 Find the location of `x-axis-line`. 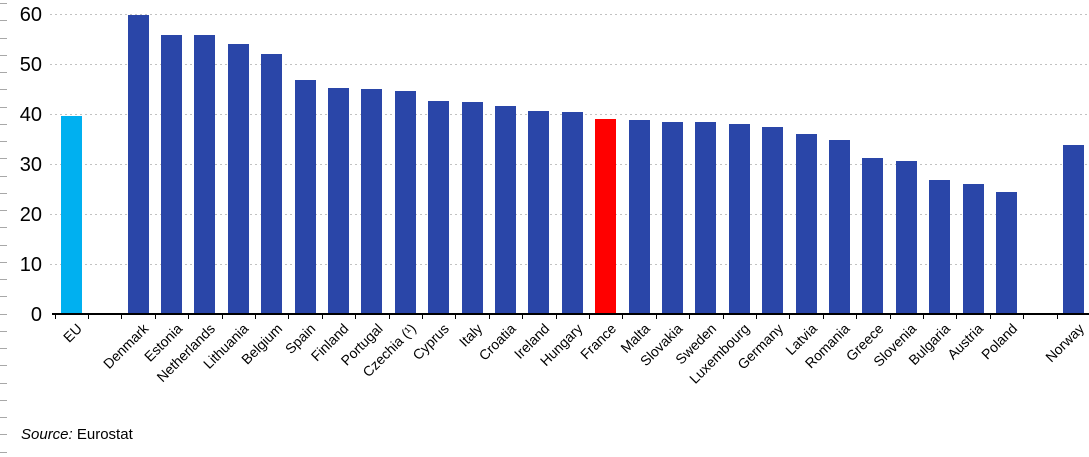

x-axis-line is located at coordinates (570, 314).